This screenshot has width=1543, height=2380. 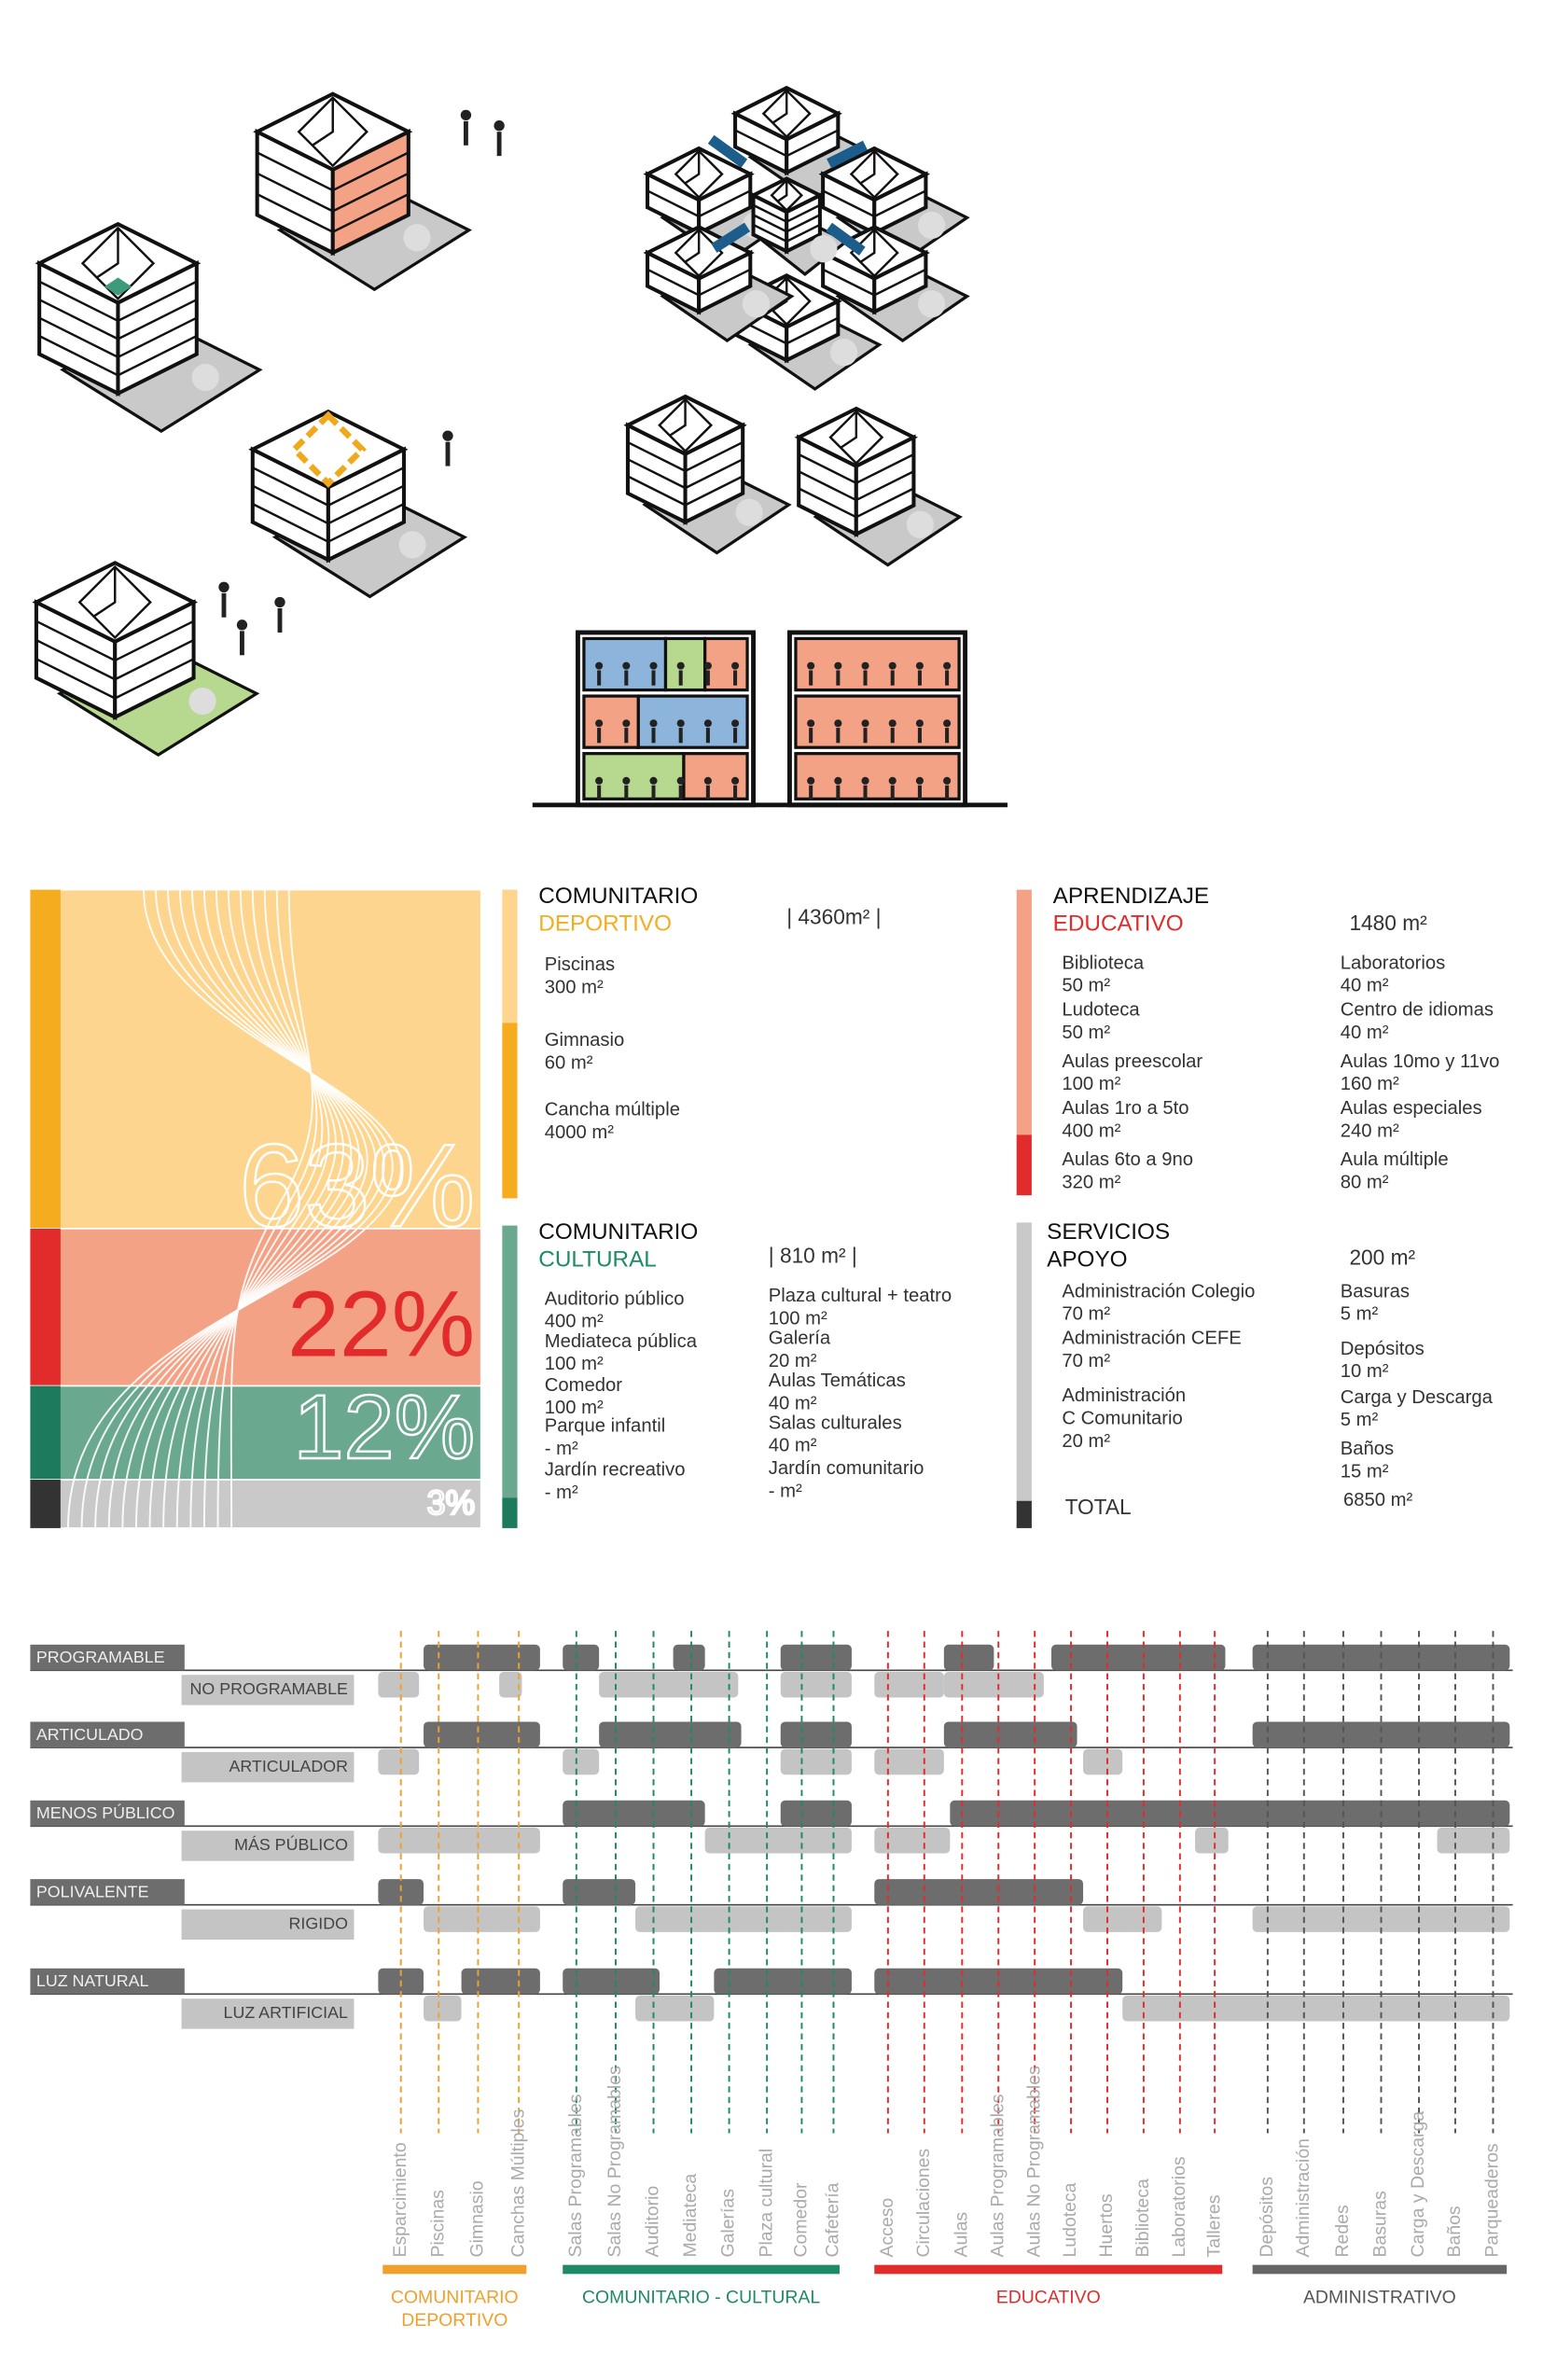 What do you see at coordinates (1086, 1314) in the screenshot?
I see `item-area: 70 m²` at bounding box center [1086, 1314].